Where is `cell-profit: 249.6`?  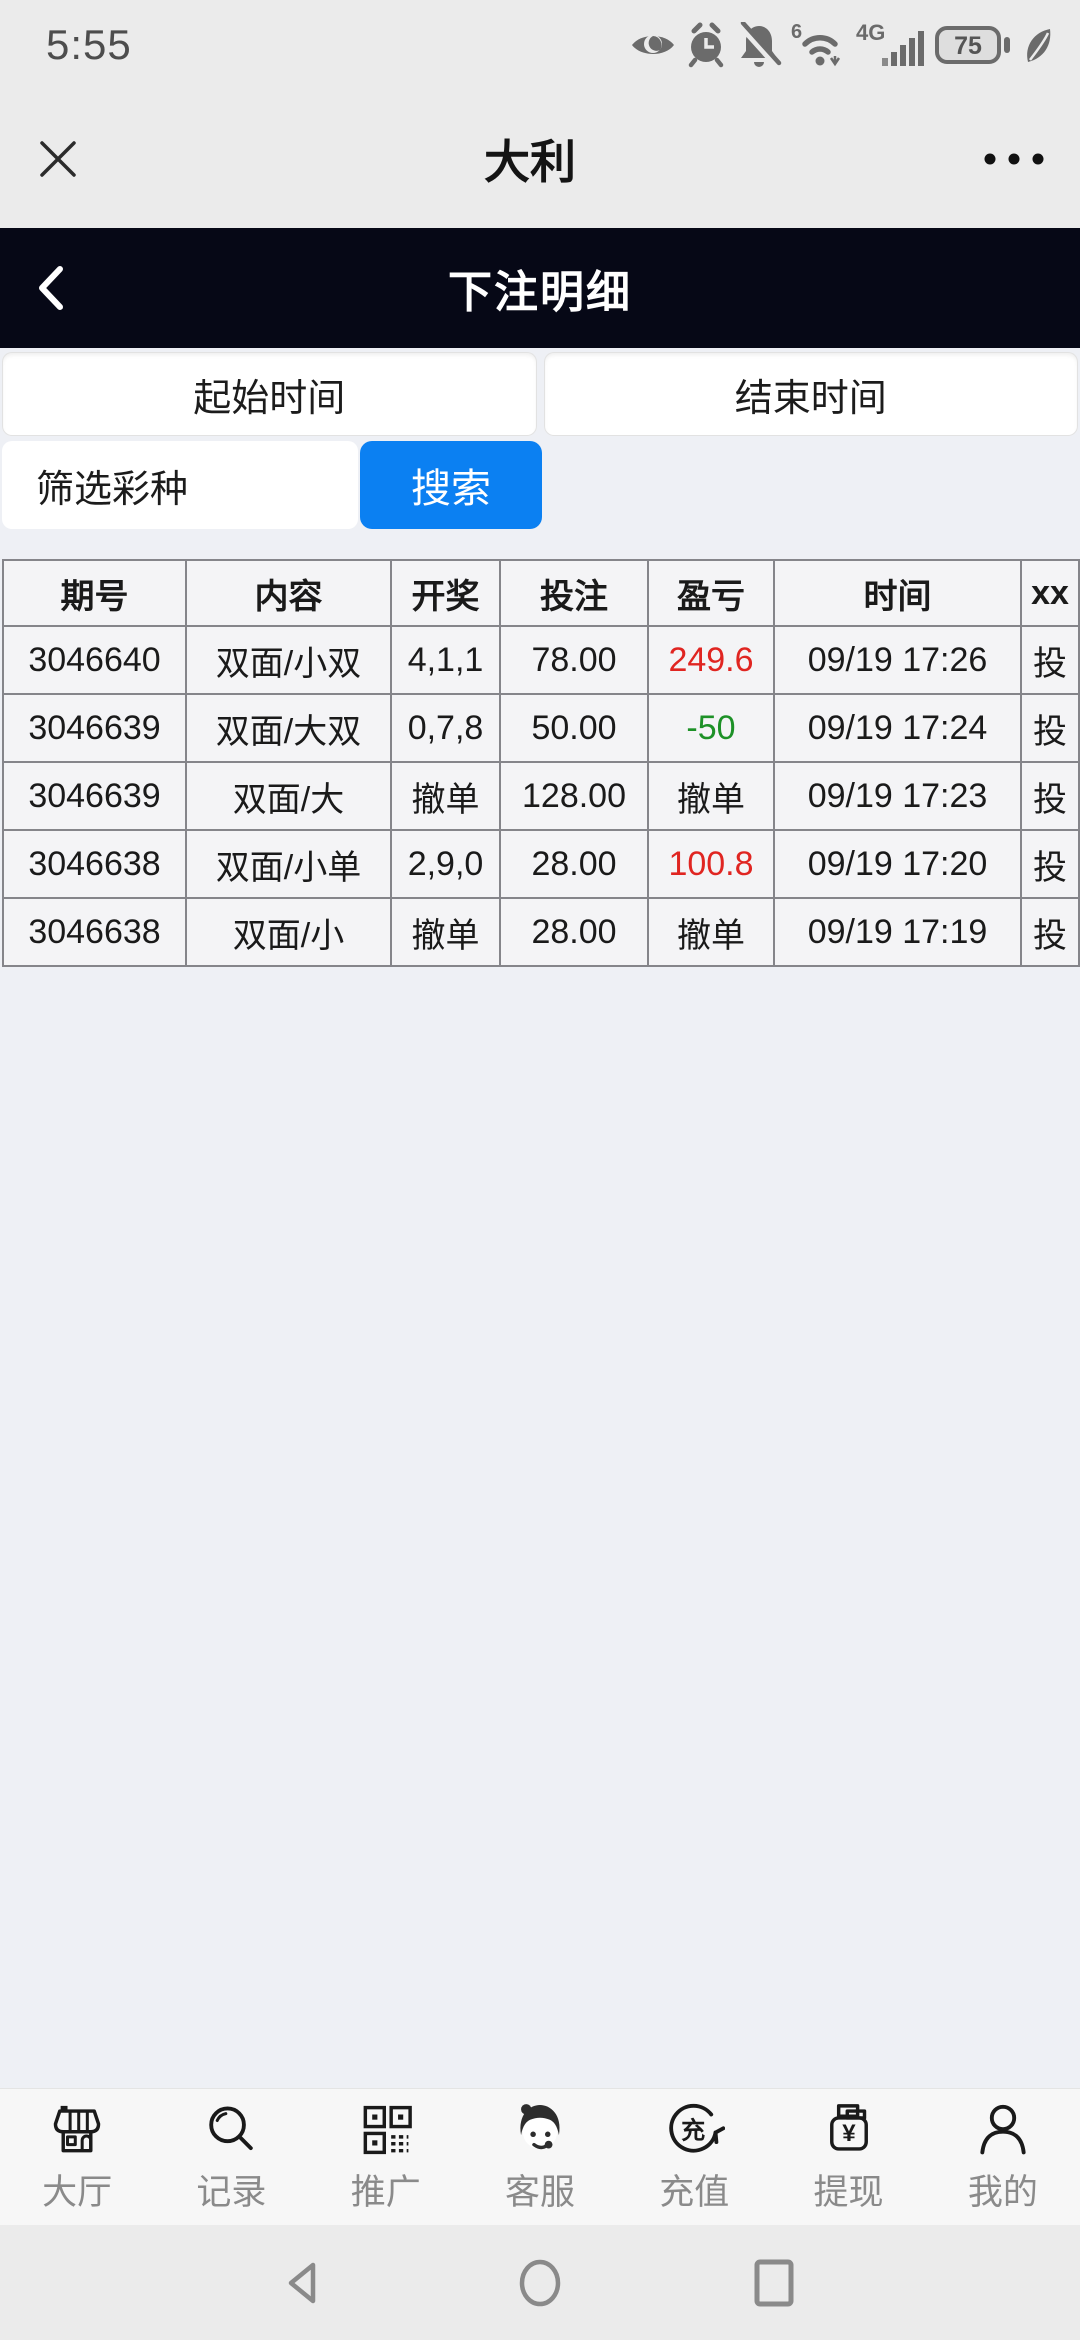 cell-profit: 249.6 is located at coordinates (711, 660).